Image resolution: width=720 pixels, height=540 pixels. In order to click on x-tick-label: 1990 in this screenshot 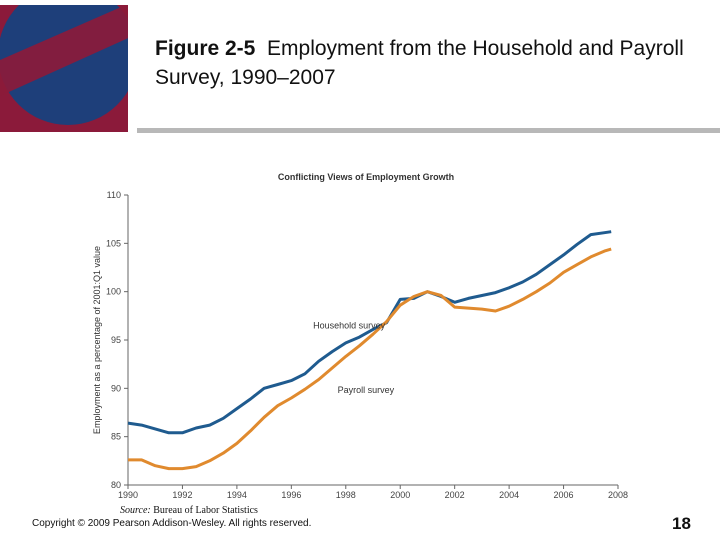, I will do `click(128, 495)`.